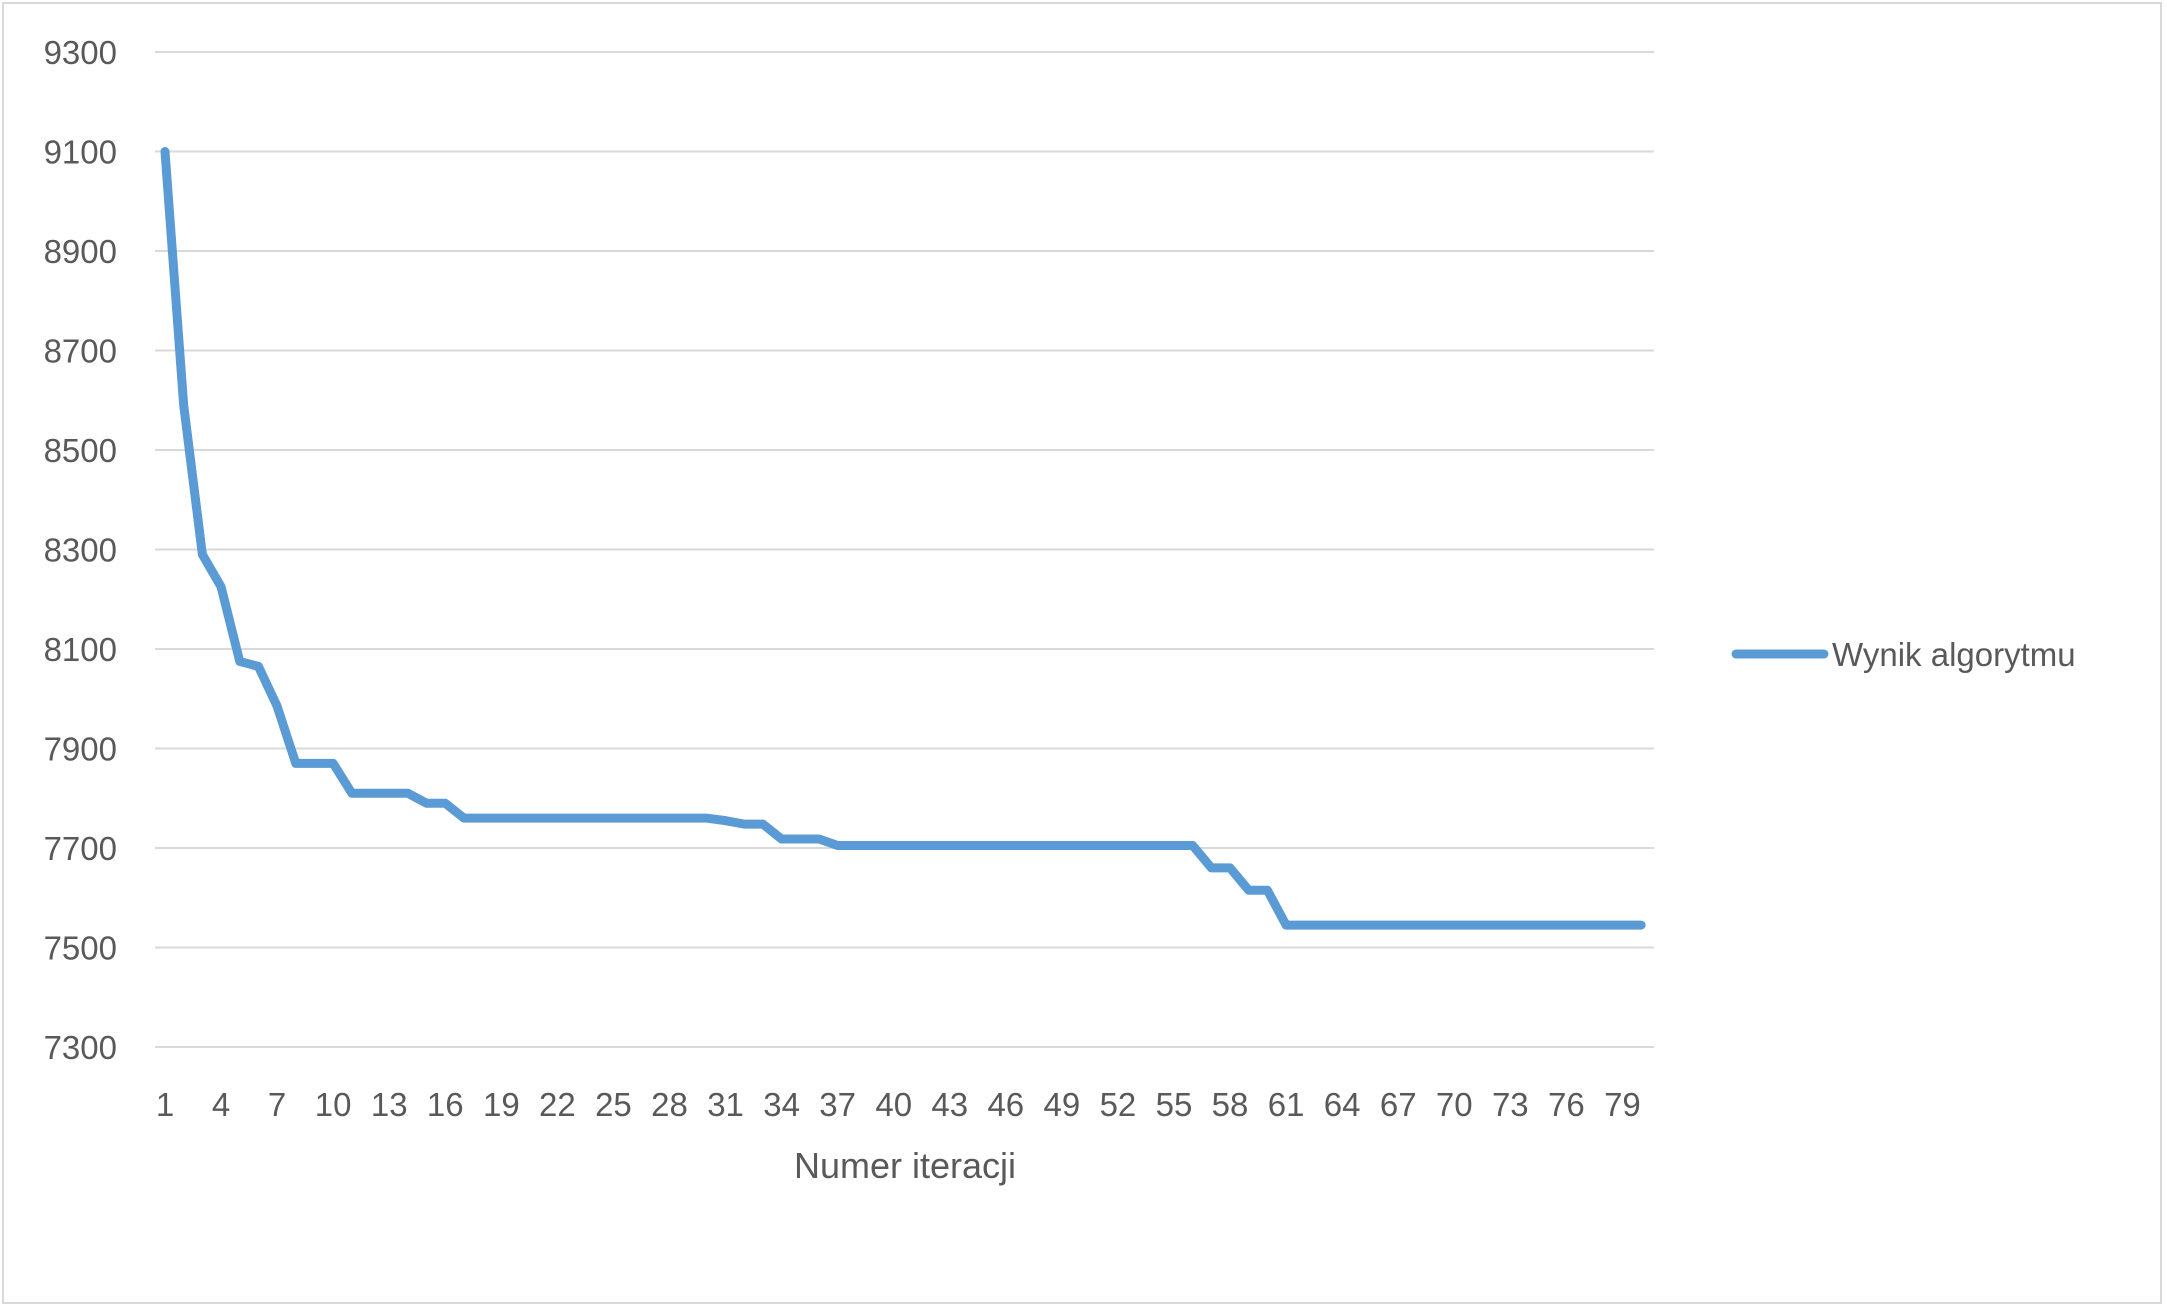  I want to click on y-tick-label: 8500, so click(80, 450).